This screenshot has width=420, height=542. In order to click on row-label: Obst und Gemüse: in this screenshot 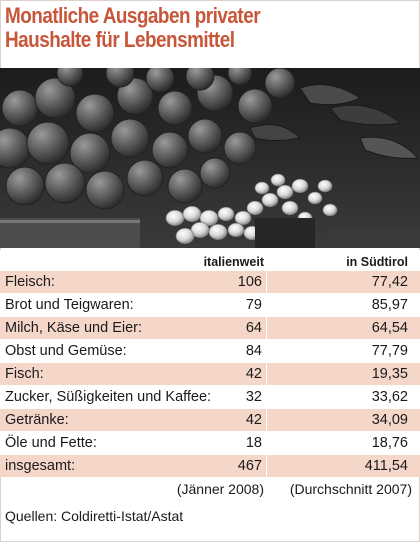, I will do `click(66, 351)`.